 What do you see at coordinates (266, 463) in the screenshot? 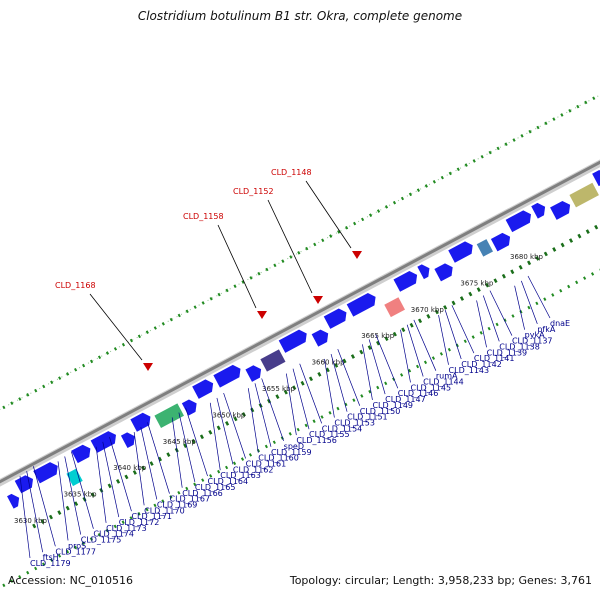
I see `gene-label: CLD_1161` at bounding box center [266, 463].